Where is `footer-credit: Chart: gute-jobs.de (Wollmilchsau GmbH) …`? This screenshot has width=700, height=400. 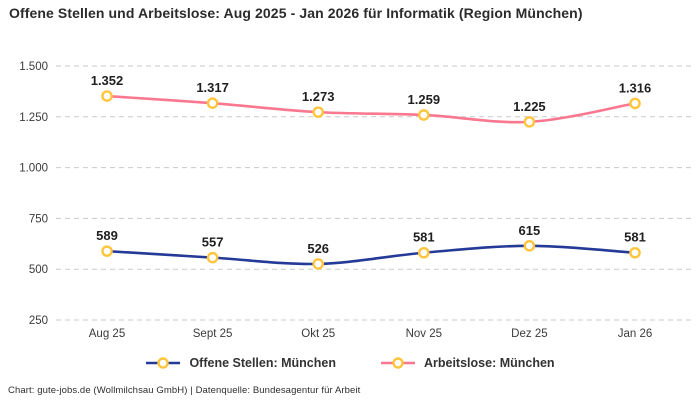
footer-credit: Chart: gute-jobs.de (Wollmilchsau GmbH) … is located at coordinates (184, 390).